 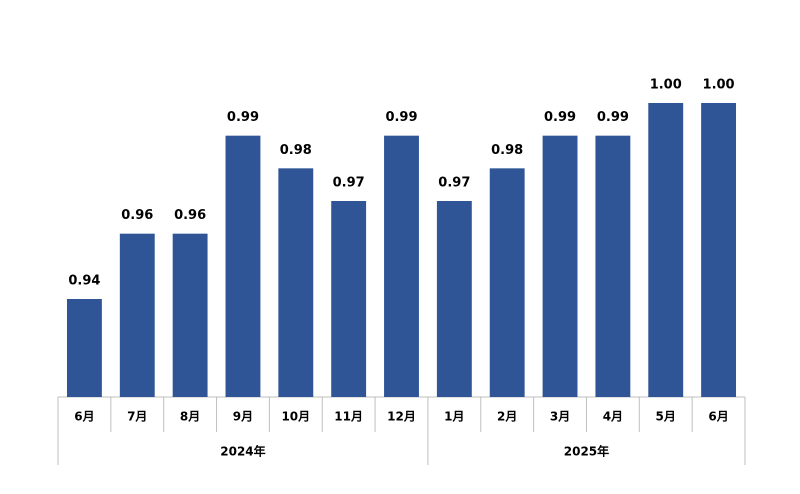 What do you see at coordinates (84, 281) in the screenshot?
I see `value-label: 0.94` at bounding box center [84, 281].